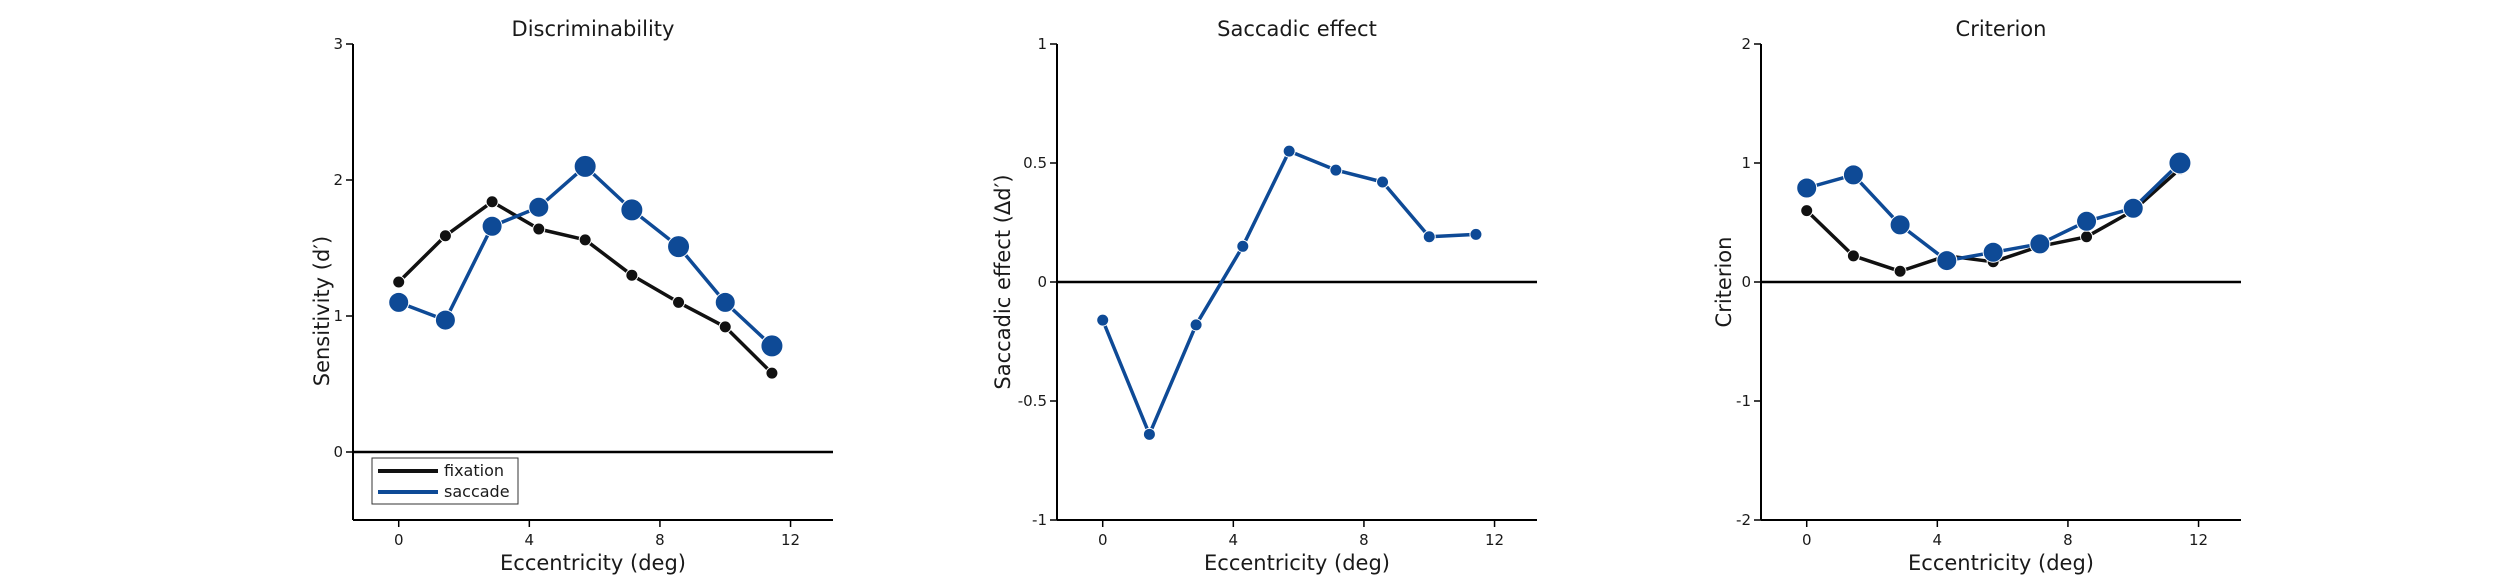 This screenshot has width=2495, height=583. Describe the element at coordinates (1035, 163) in the screenshot. I see `y-tick-label: 0.5` at that location.